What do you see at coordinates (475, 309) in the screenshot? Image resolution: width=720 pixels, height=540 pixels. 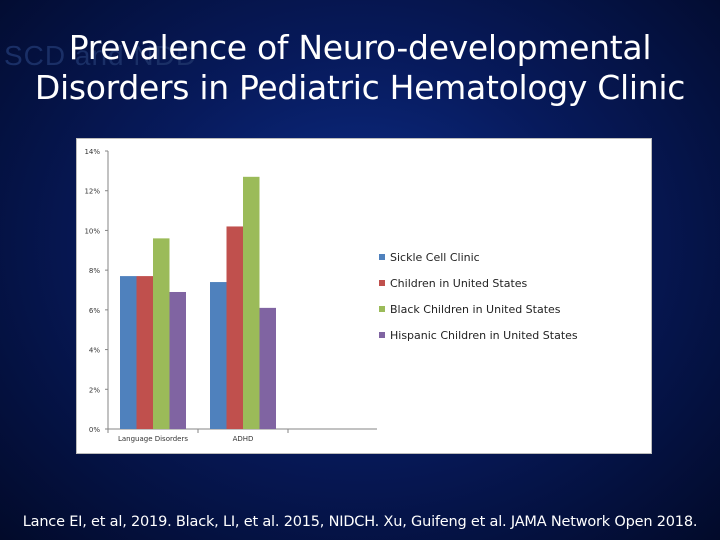 I see `legend-label-3: Black Children in United States` at bounding box center [475, 309].